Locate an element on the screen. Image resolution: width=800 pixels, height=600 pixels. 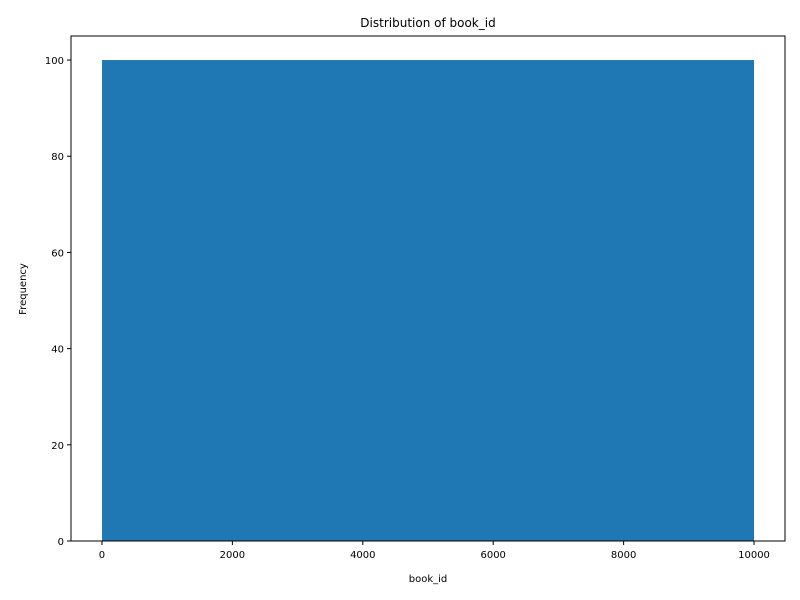
x-tick-label: 0 is located at coordinates (102, 555).